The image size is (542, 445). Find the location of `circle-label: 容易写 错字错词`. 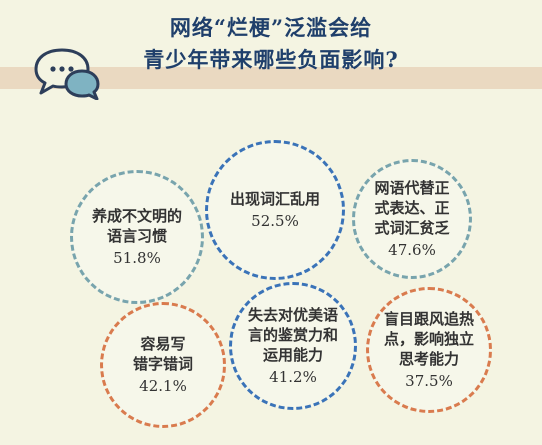

circle-label: 容易写 错字错词 is located at coordinates (162, 354).